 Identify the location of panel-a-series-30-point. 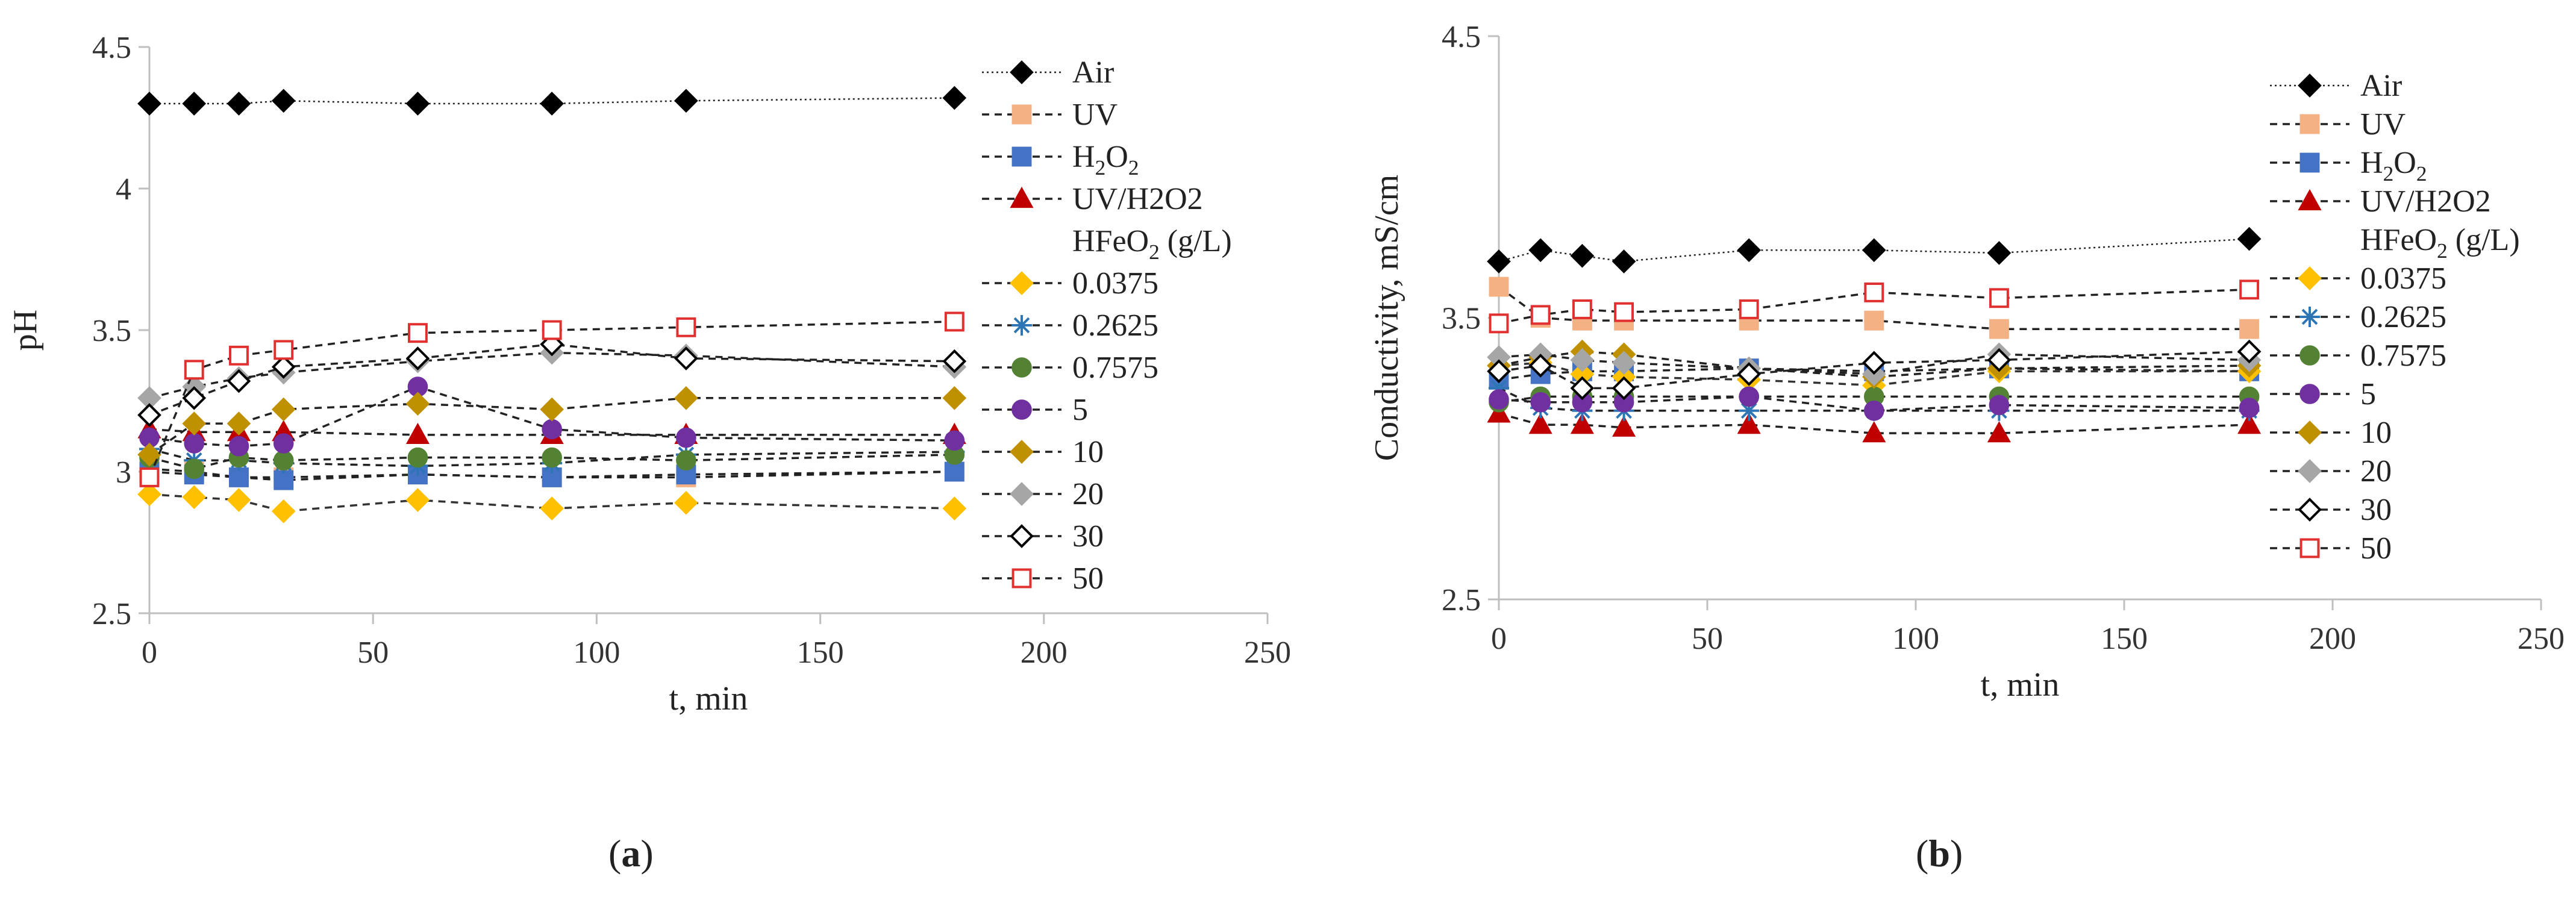
(194, 398).